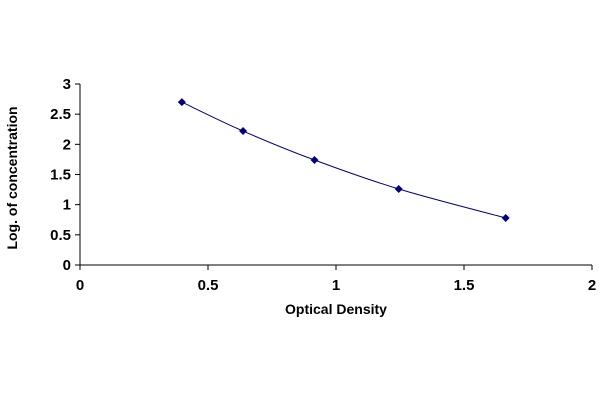 The height and width of the screenshot is (400, 600). Describe the element at coordinates (60, 114) in the screenshot. I see `y-tick-label: 2.5` at that location.